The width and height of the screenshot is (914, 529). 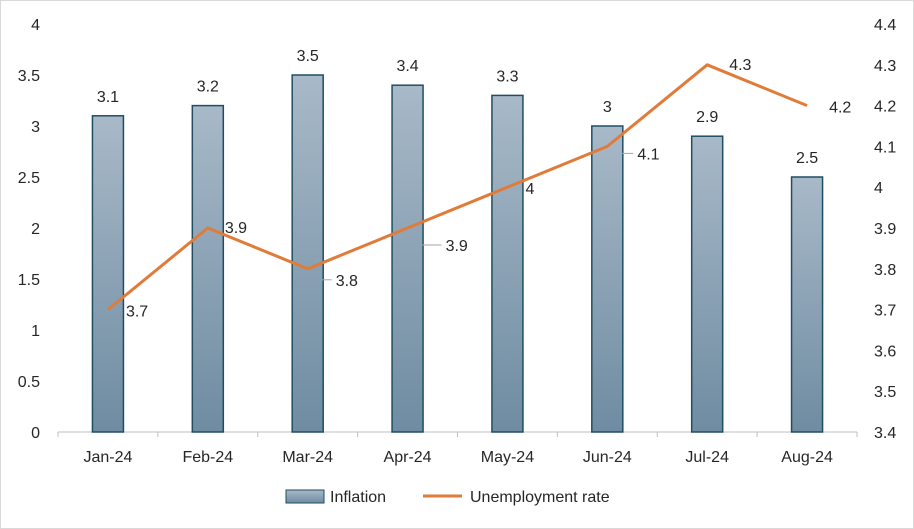 What do you see at coordinates (29, 280) in the screenshot?
I see `y-left-tick-label: 1.5` at bounding box center [29, 280].